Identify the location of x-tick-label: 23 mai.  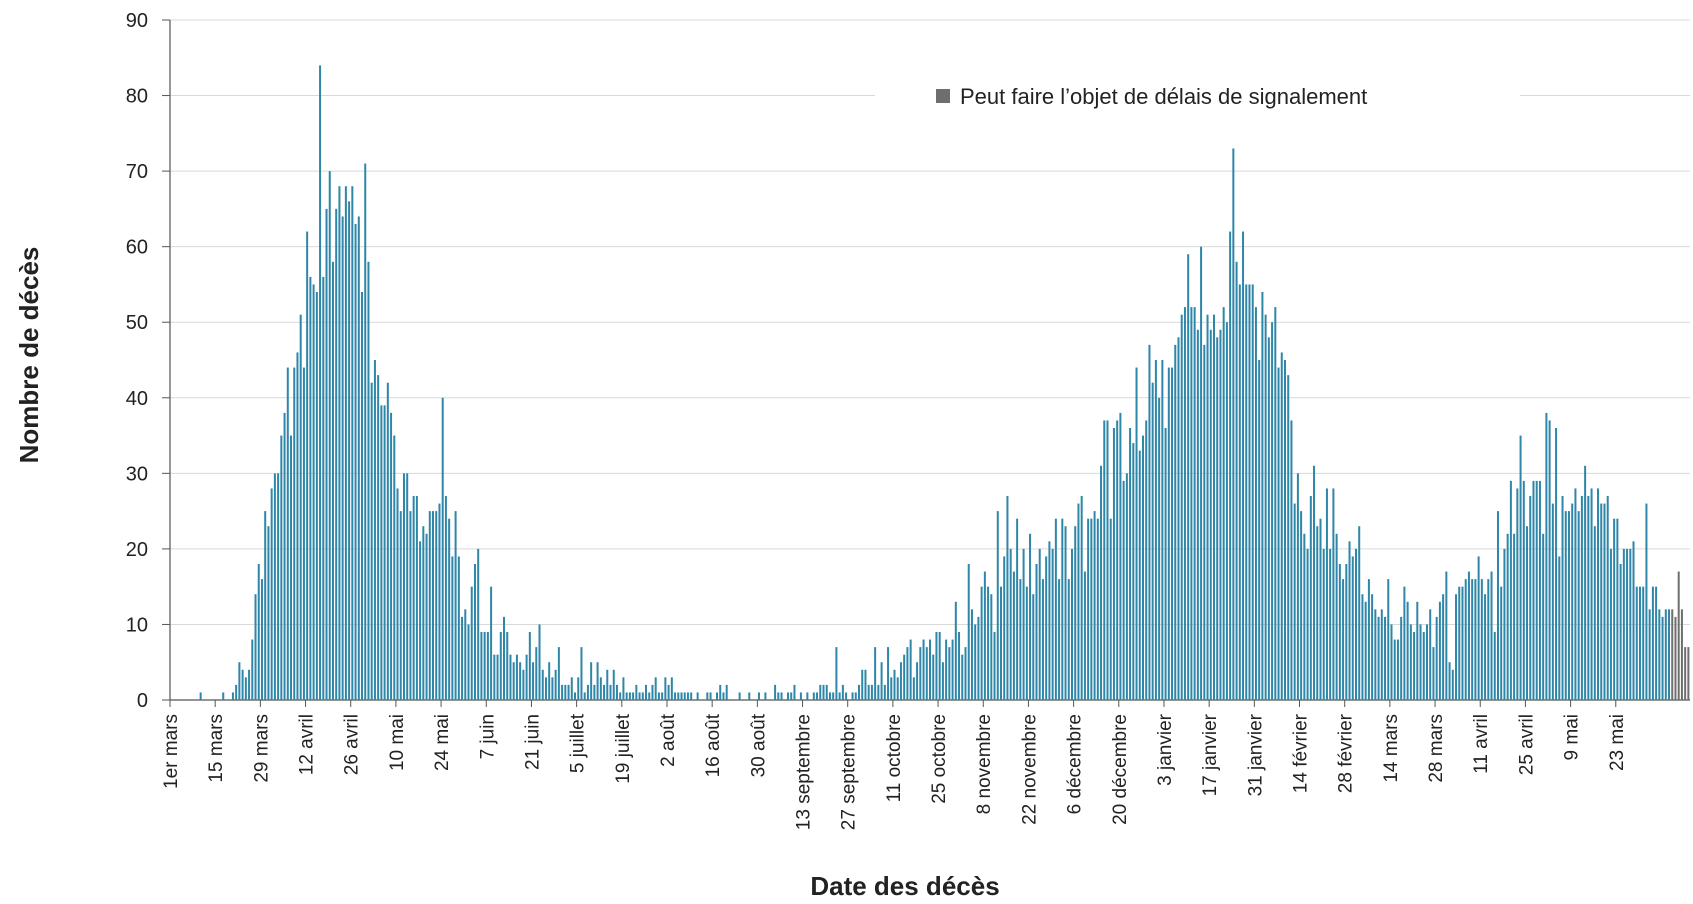
(1617, 742).